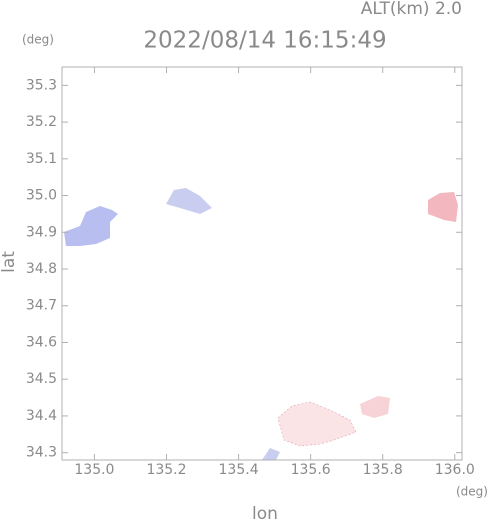 The width and height of the screenshot is (491, 521). What do you see at coordinates (41, 342) in the screenshot?
I see `y-tick-label: 34.6` at bounding box center [41, 342].